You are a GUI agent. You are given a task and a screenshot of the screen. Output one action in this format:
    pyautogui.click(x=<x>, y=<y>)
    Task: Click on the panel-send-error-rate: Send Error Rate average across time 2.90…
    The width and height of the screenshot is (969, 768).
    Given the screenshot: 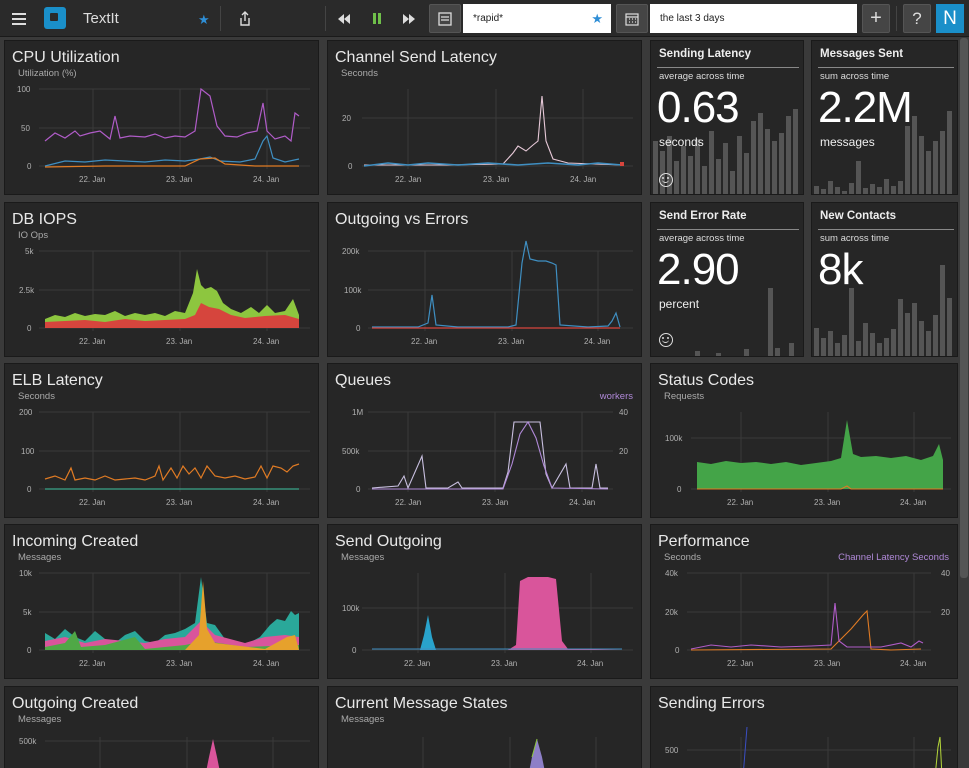 What is the action you would take?
    pyautogui.click(x=727, y=279)
    